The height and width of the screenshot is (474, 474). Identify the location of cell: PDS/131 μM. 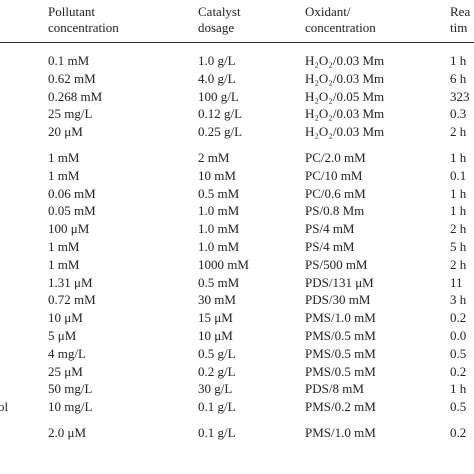
(339, 282).